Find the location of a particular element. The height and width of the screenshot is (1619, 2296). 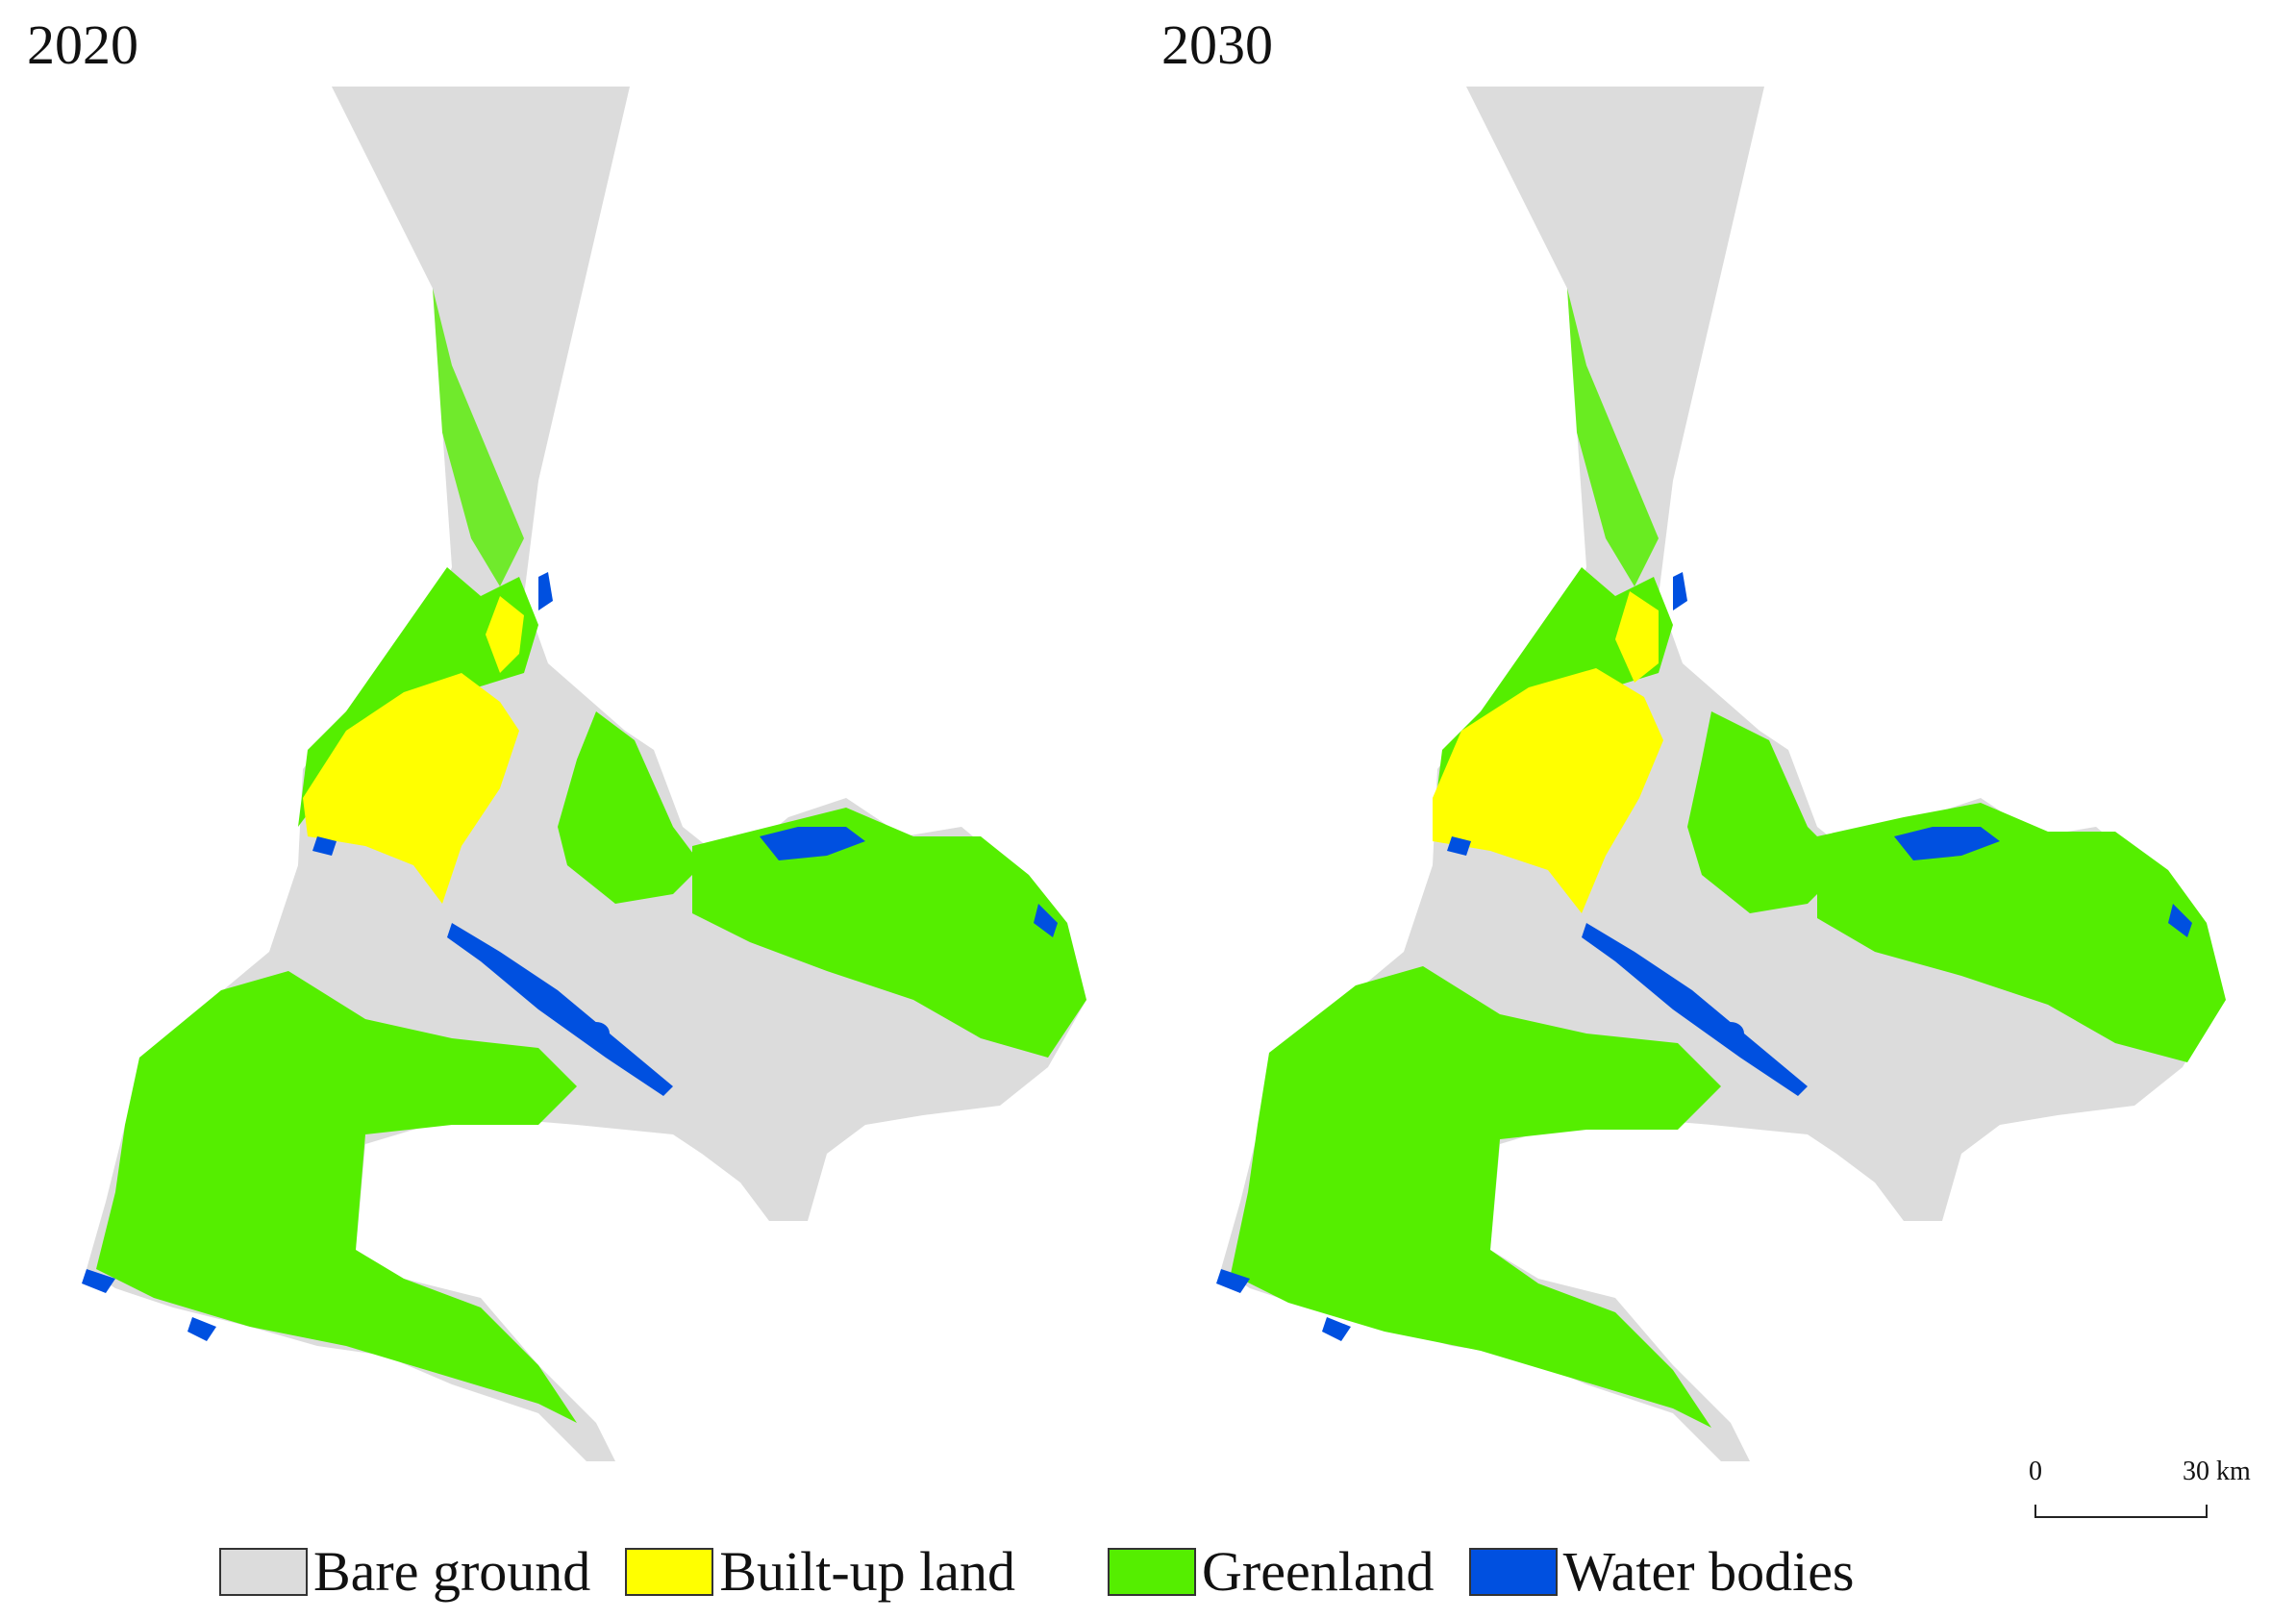

panel-title: 2030 is located at coordinates (1217, 45).